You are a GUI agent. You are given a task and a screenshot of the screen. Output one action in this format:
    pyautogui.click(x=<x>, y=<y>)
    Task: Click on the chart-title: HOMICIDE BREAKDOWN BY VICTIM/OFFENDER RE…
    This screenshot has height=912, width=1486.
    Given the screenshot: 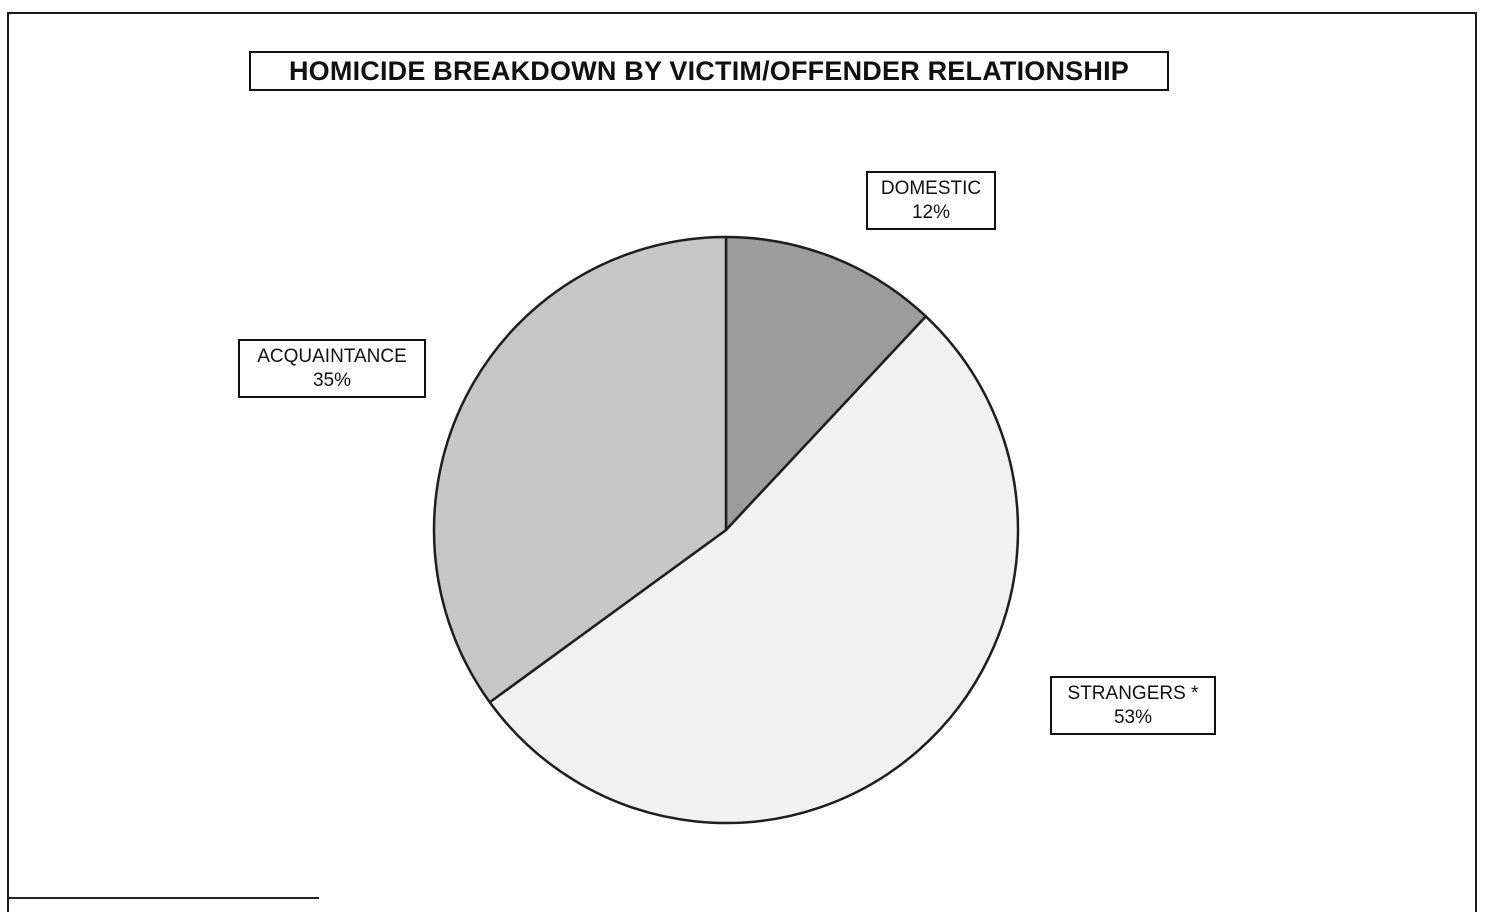 What is the action you would take?
    pyautogui.click(x=708, y=70)
    